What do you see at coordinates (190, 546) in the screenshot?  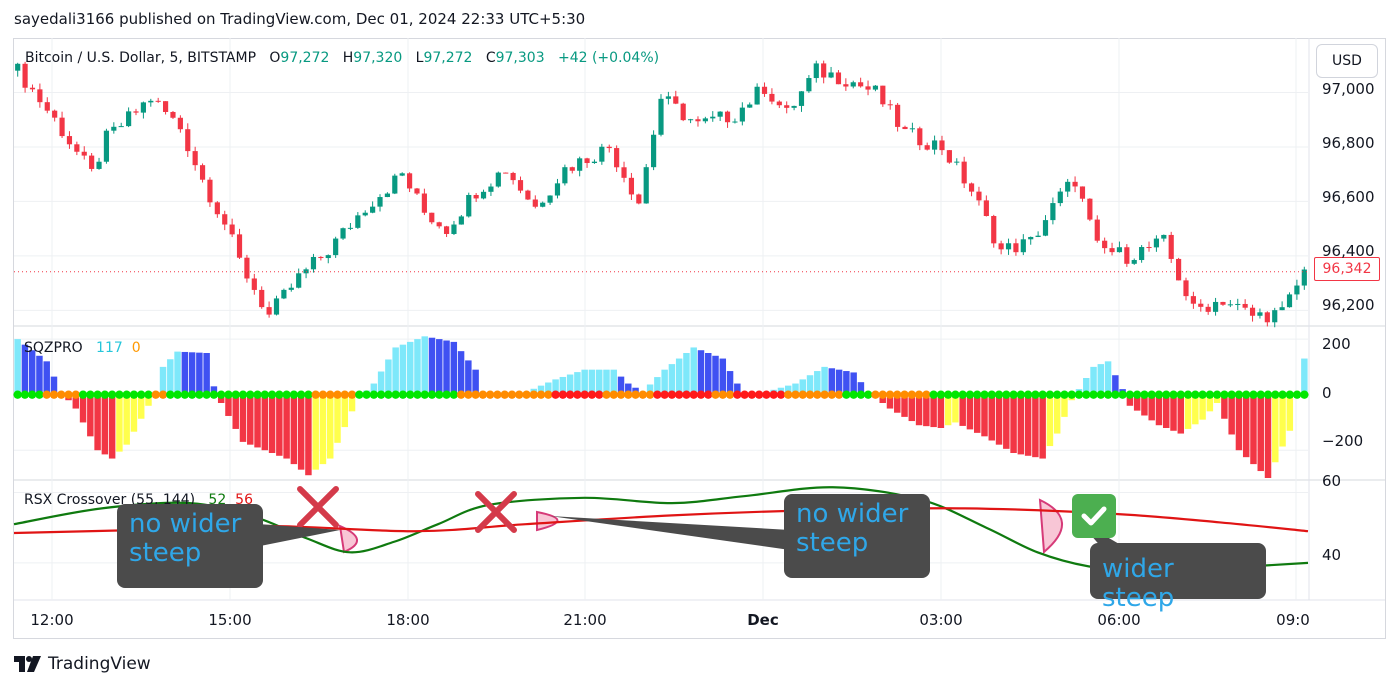 I see `annotation-callout-1: no wider steep` at bounding box center [190, 546].